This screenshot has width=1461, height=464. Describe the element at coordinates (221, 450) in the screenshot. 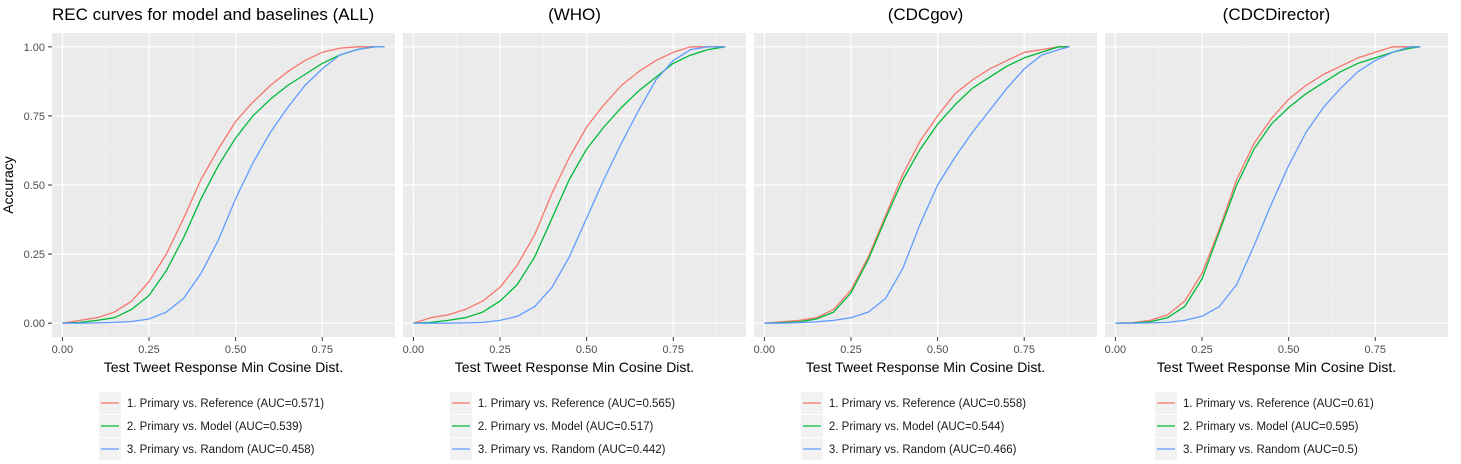

I see `legend-label: 3. Primary vs. Random (AUC=0.458)` at that location.